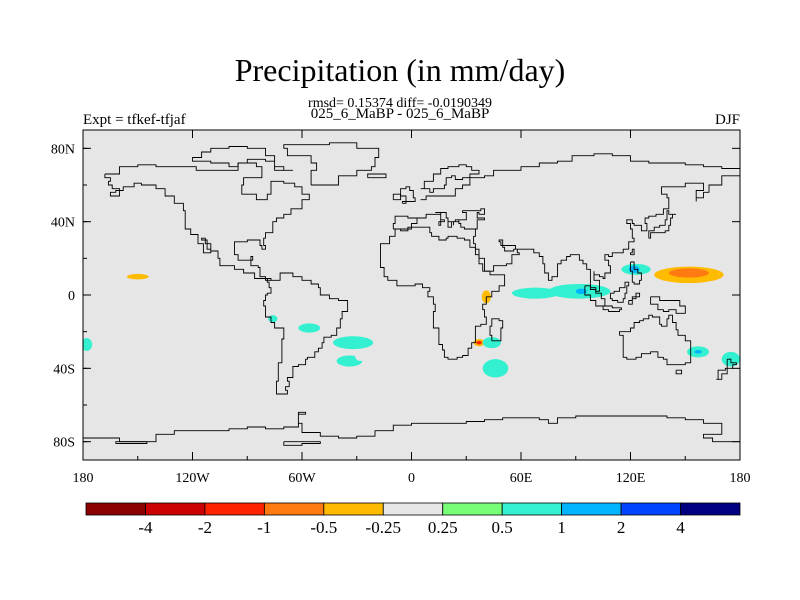 The image size is (800, 600). What do you see at coordinates (64, 369) in the screenshot?
I see `y-tick-label-3: 40S` at bounding box center [64, 369].